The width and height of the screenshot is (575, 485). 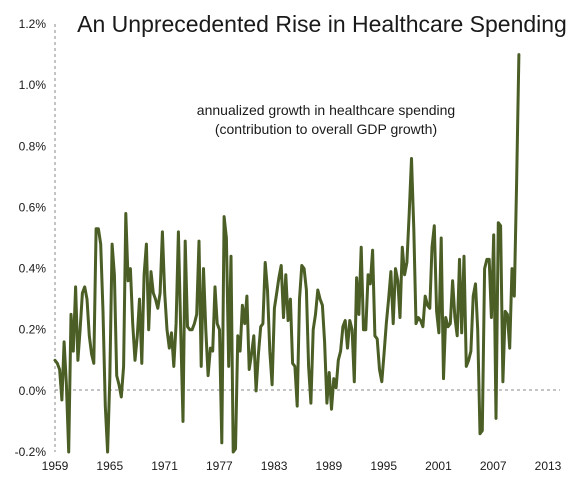 I want to click on x-tick-label: 2007, so click(x=493, y=466).